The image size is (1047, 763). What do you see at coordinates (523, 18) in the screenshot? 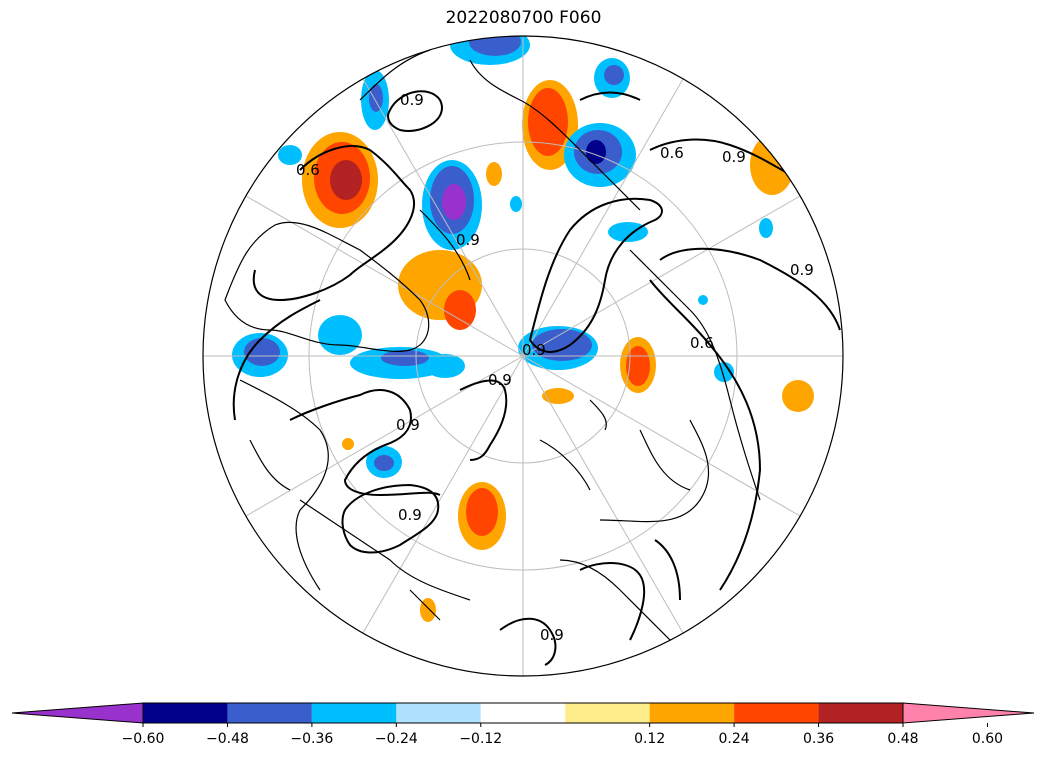
I see `map-title: 2022080700 F060` at bounding box center [523, 18].